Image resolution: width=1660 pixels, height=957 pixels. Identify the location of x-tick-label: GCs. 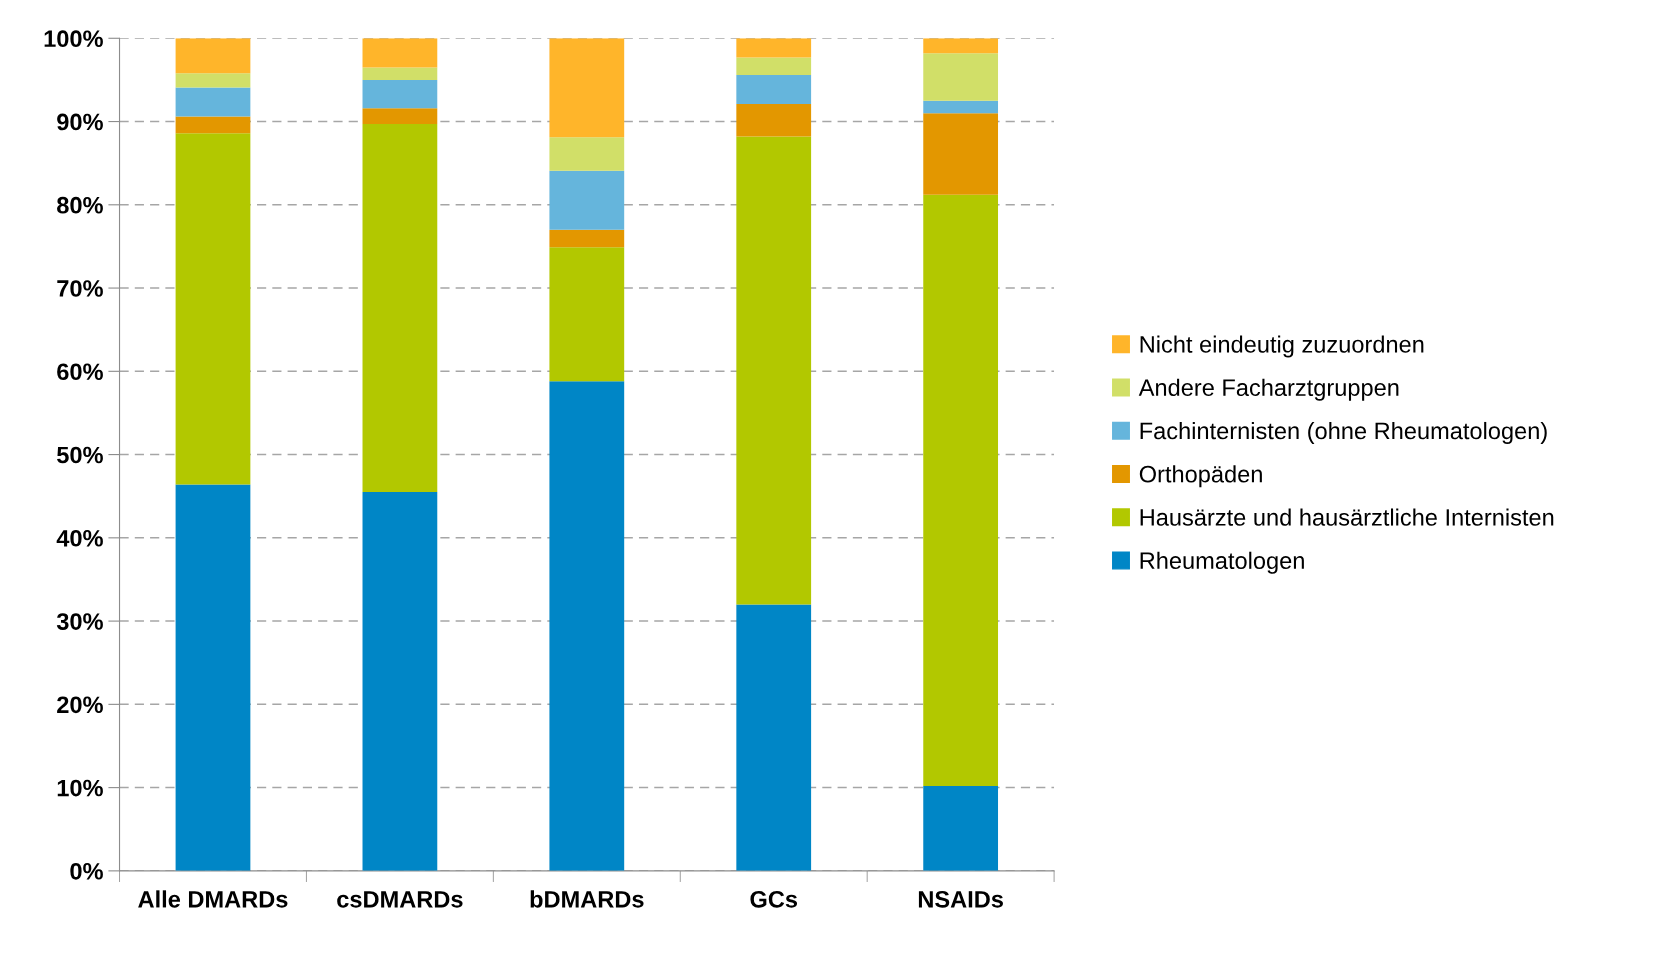
(774, 899).